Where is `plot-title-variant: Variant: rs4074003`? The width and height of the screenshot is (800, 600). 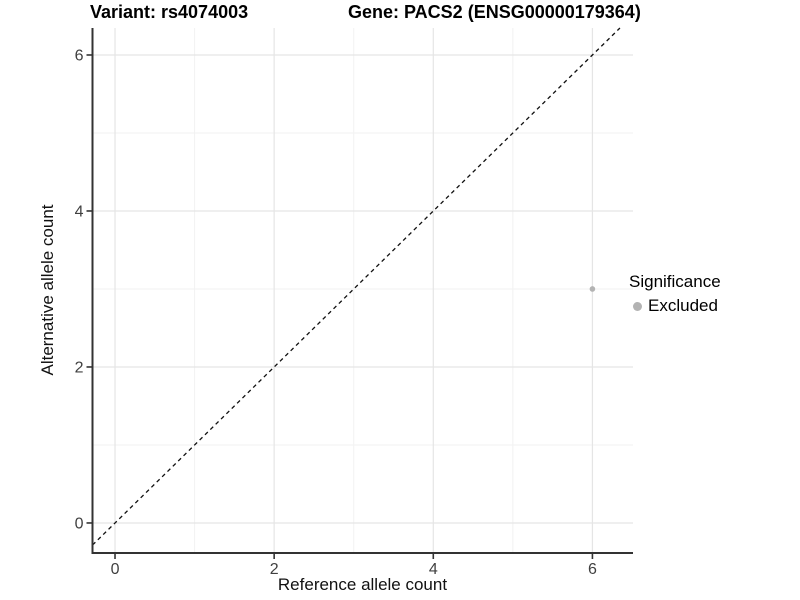 plot-title-variant: Variant: rs4074003 is located at coordinates (169, 12).